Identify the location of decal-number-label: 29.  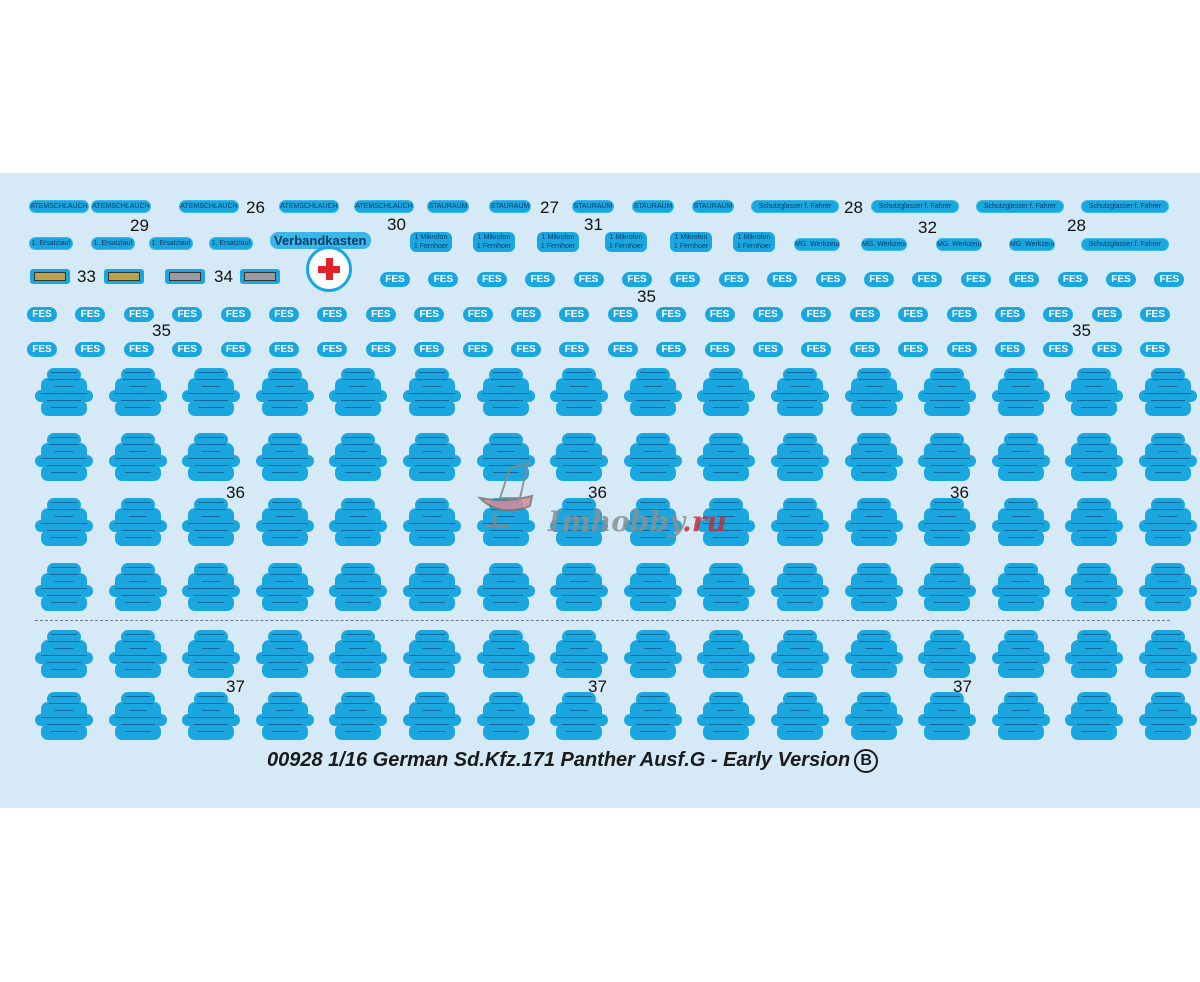
(139, 225).